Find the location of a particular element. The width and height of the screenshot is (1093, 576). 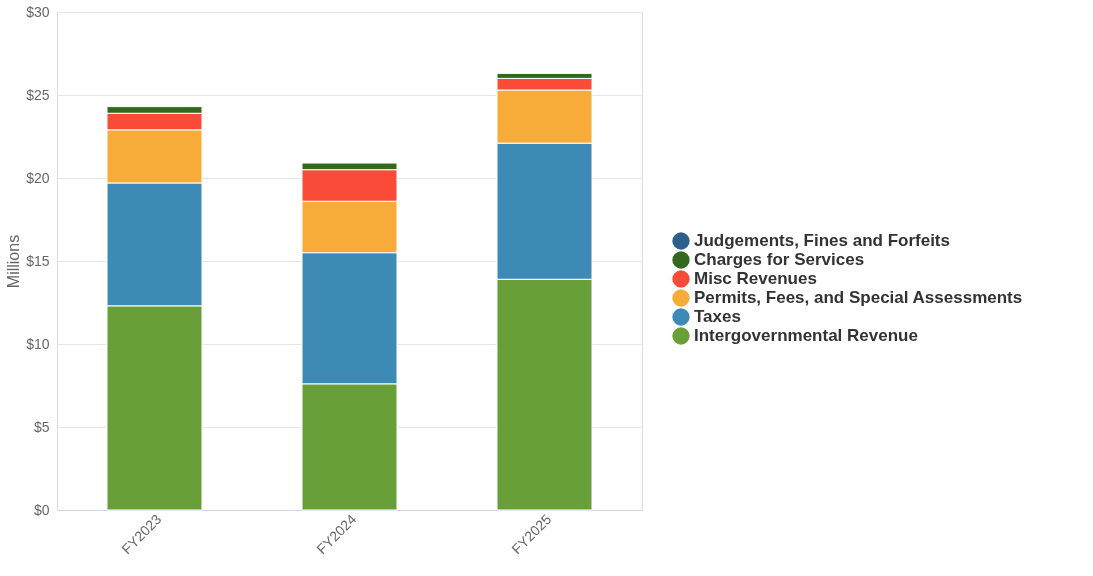

legend-label: Intergovernmental Revenue is located at coordinates (806, 335).